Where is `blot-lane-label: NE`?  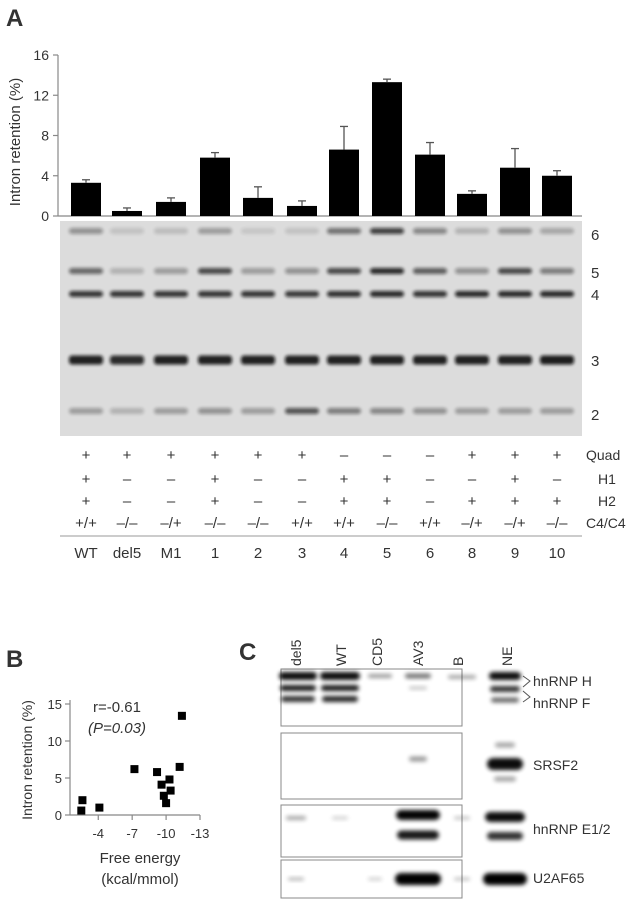 blot-lane-label: NE is located at coordinates (507, 656).